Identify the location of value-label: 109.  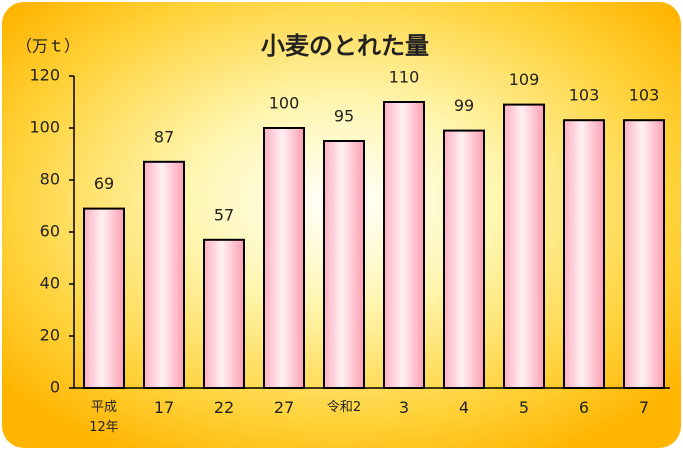
(524, 79).